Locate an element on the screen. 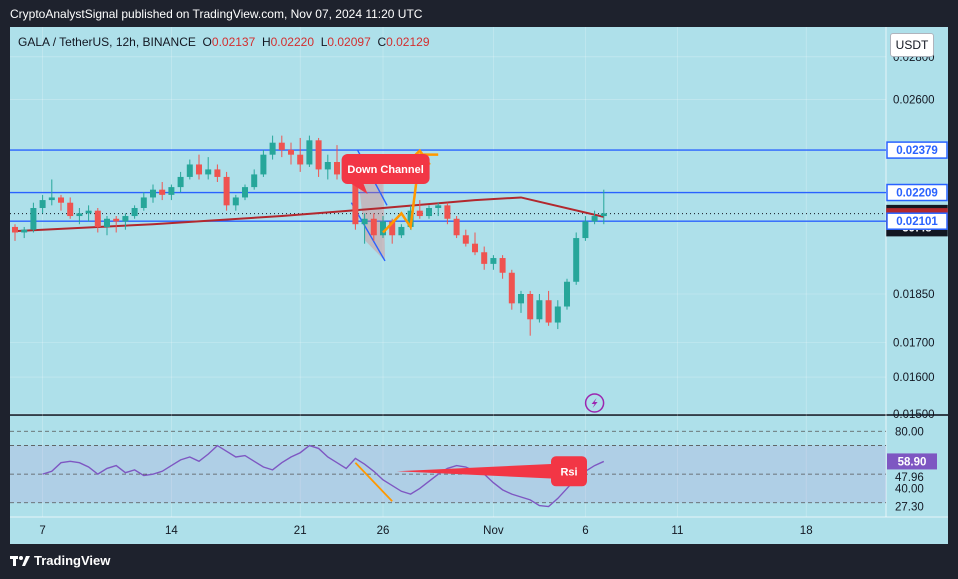  down-channel-label: Down Channel is located at coordinates (385, 170).